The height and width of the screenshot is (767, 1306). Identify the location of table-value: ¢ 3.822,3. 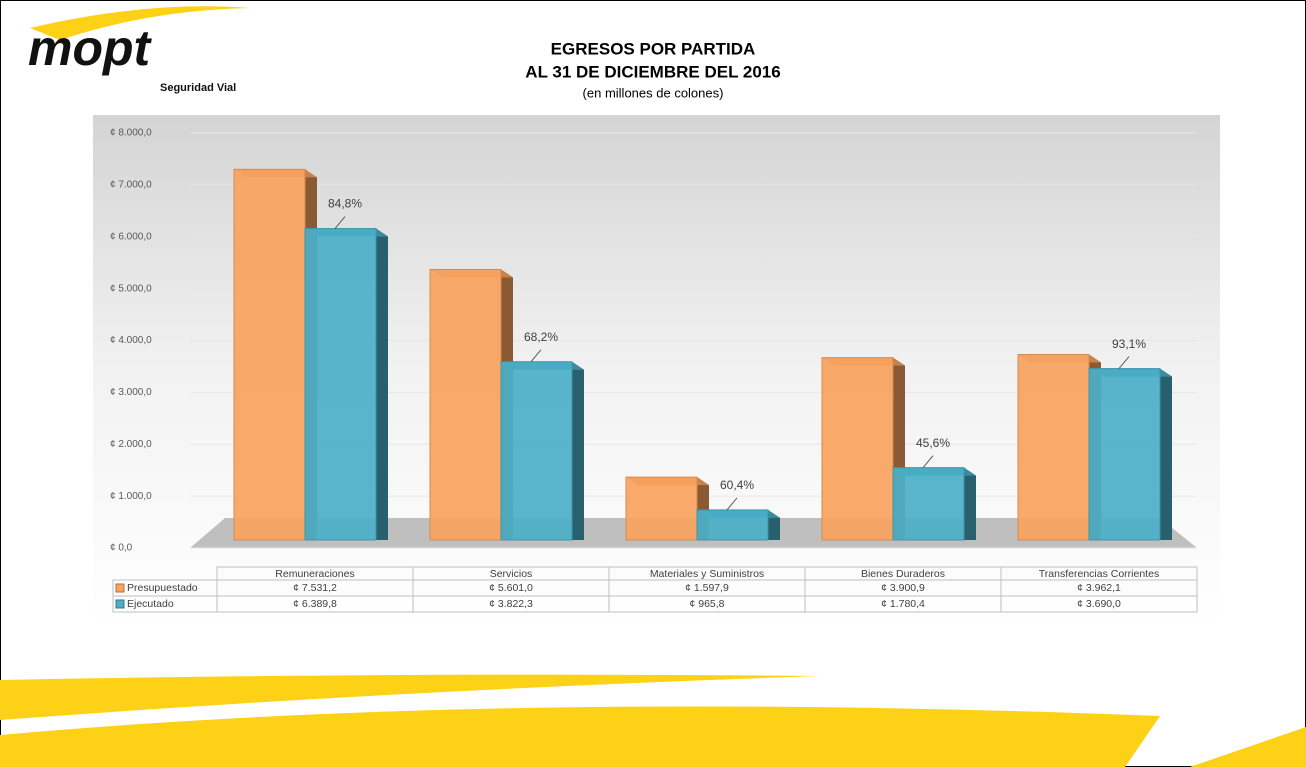
(511, 604).